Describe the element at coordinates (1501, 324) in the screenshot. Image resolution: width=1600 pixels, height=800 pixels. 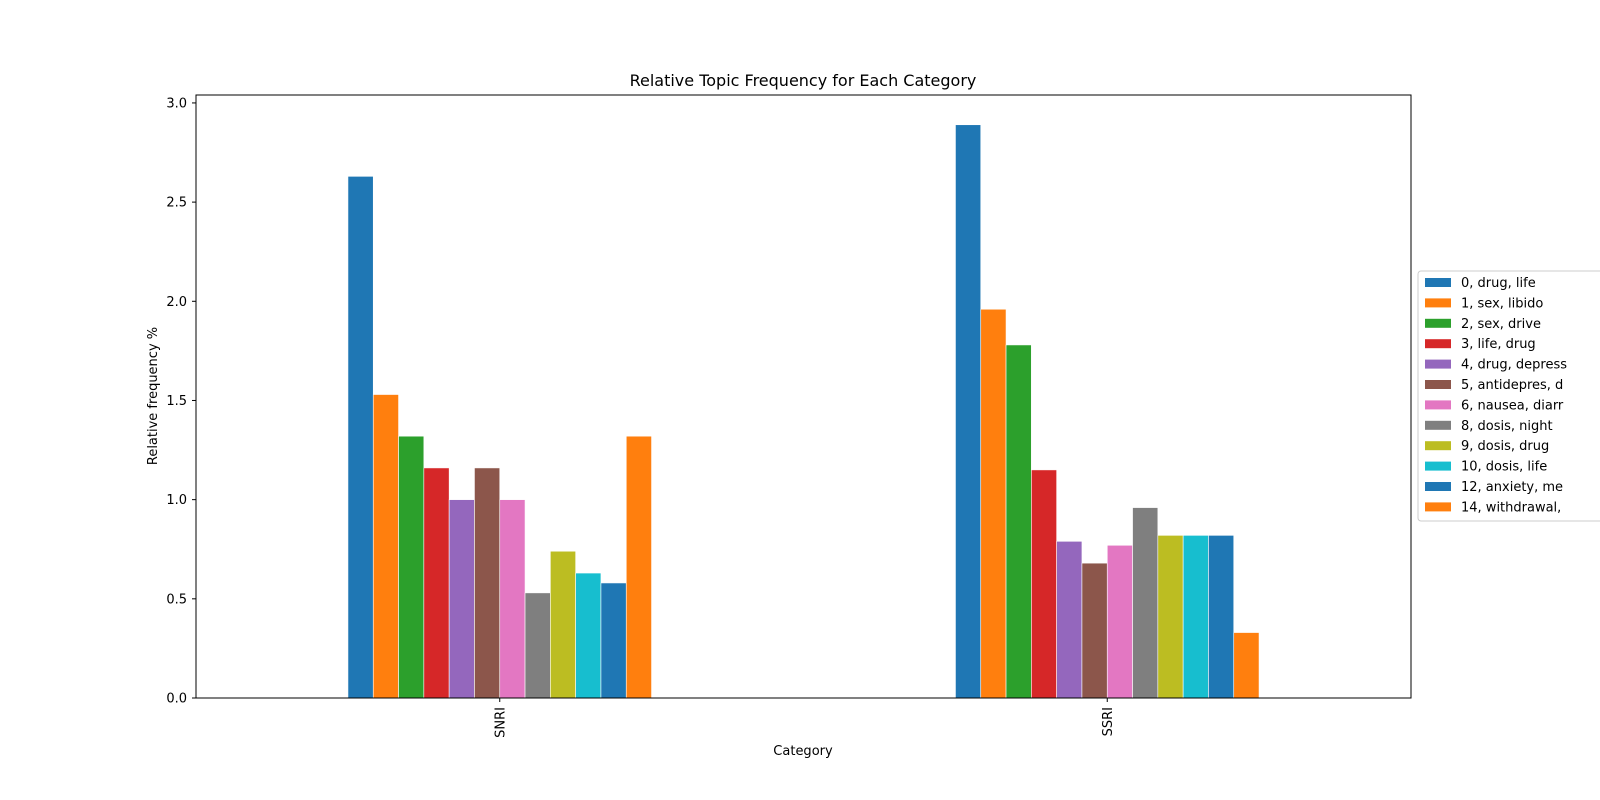
I see `legend-label: 2, sex, drive` at that location.